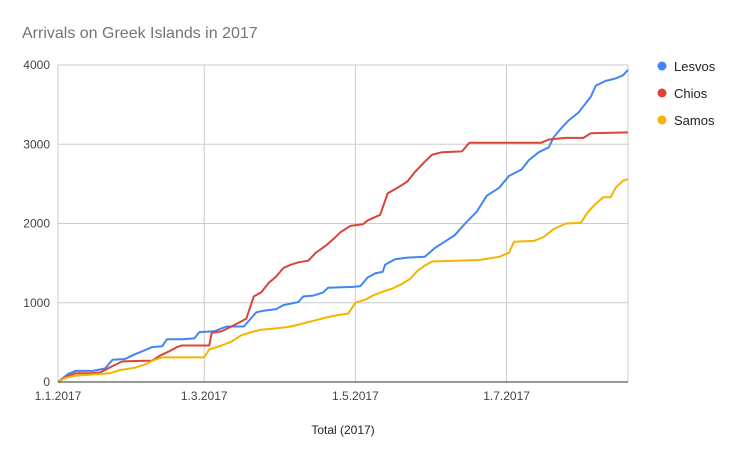 This screenshot has height=459, width=742. What do you see at coordinates (506, 396) in the screenshot?
I see `x-tick-label: 1.7.2017` at bounding box center [506, 396].